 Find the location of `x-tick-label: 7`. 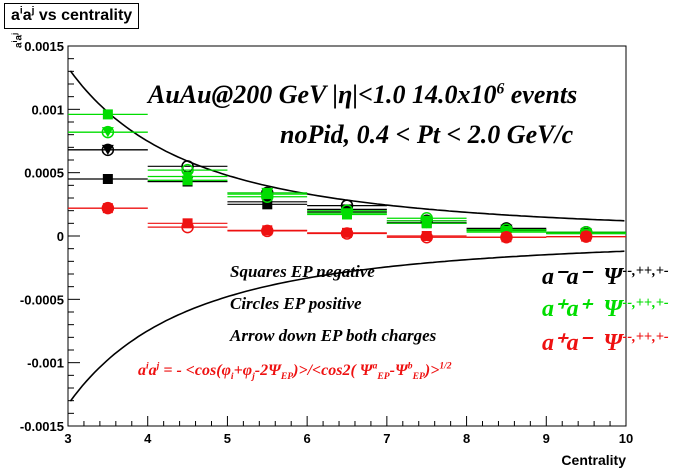

x-tick-label: 7 is located at coordinates (386, 438).